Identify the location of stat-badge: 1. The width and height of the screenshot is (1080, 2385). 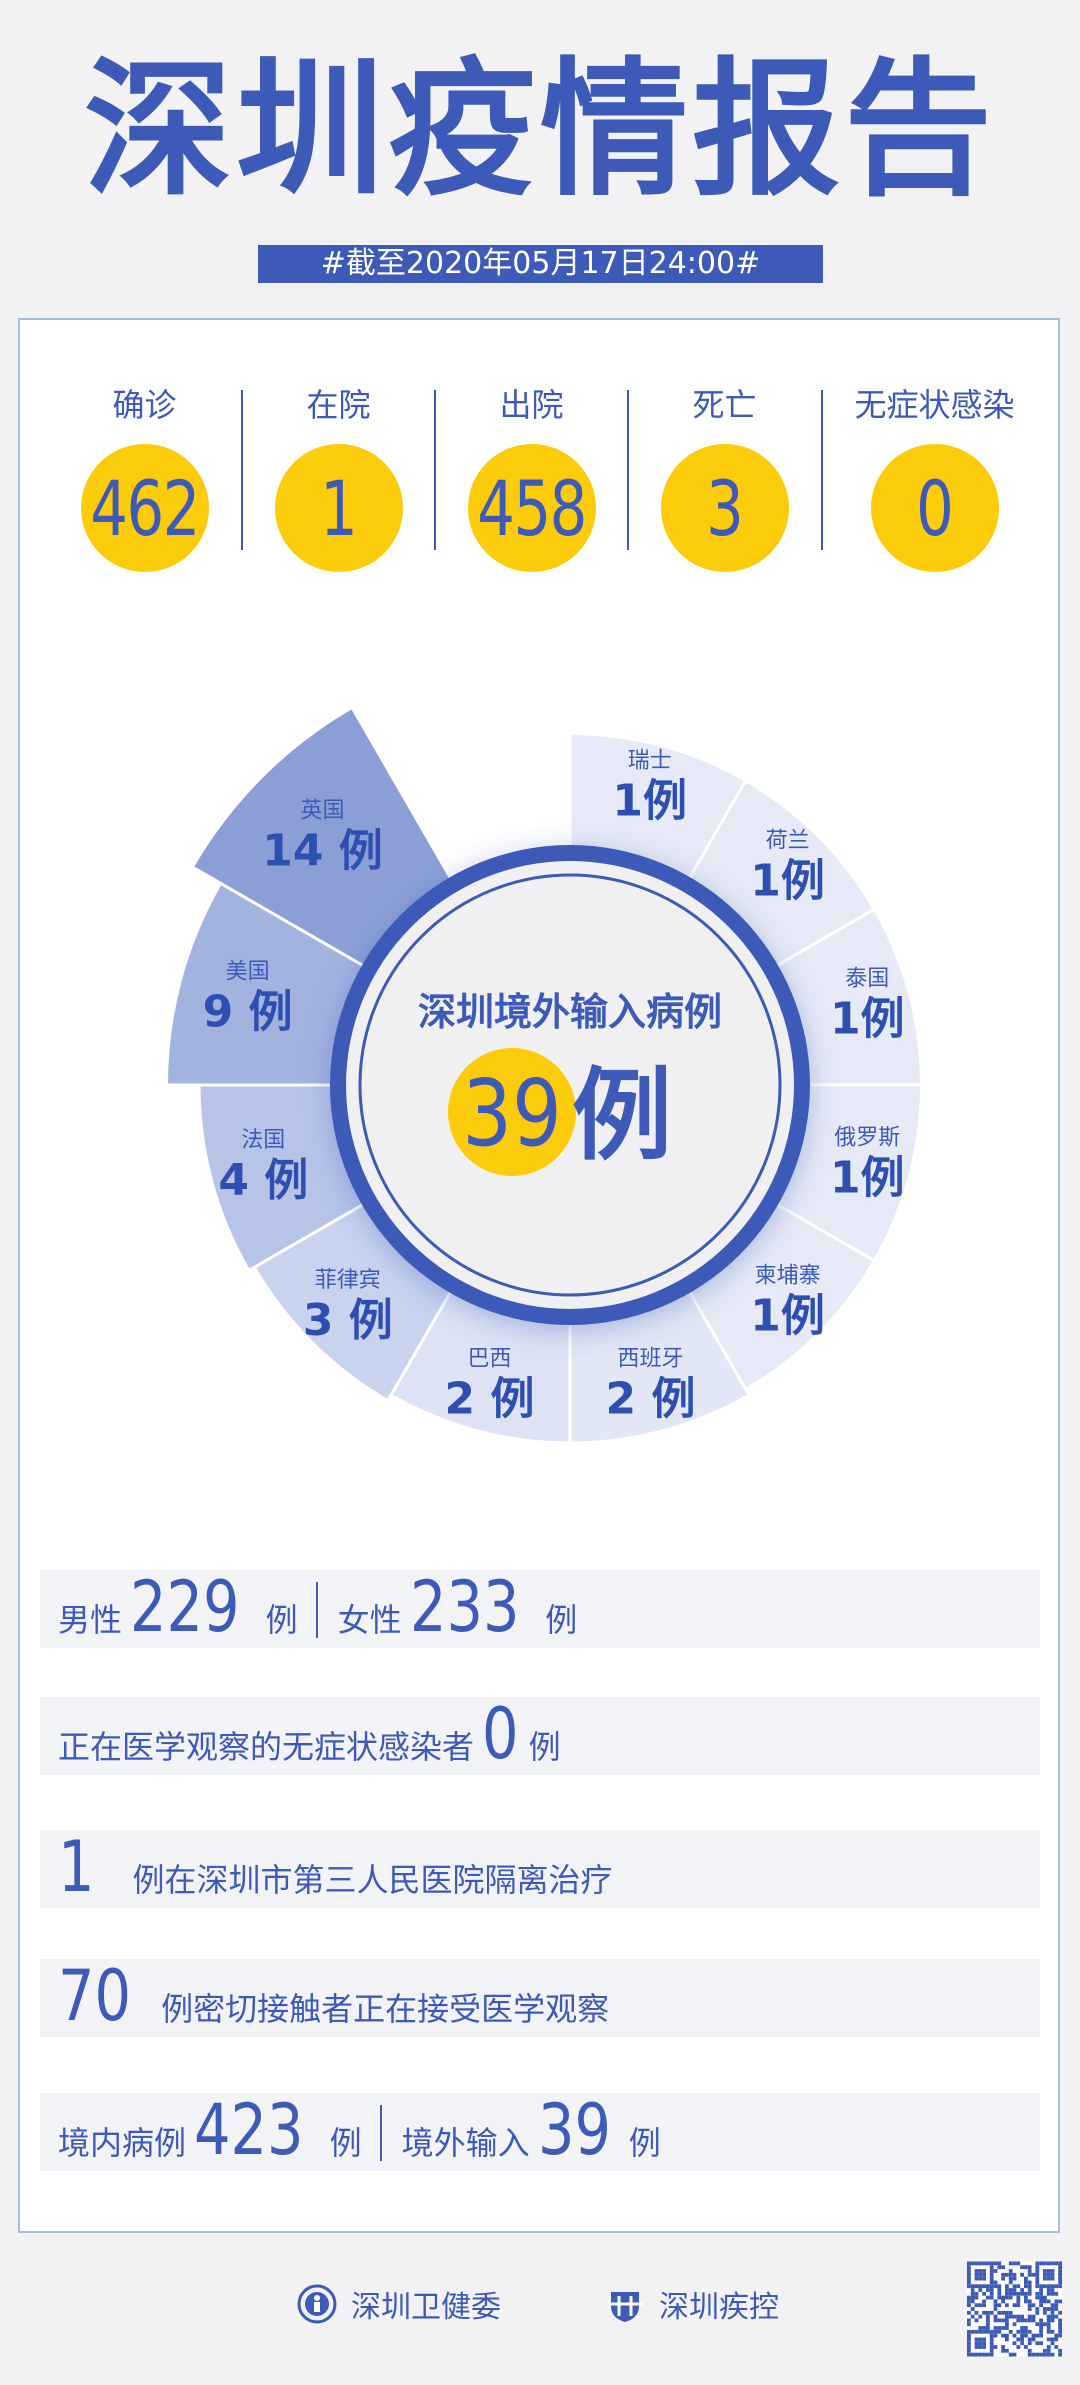
(338, 508).